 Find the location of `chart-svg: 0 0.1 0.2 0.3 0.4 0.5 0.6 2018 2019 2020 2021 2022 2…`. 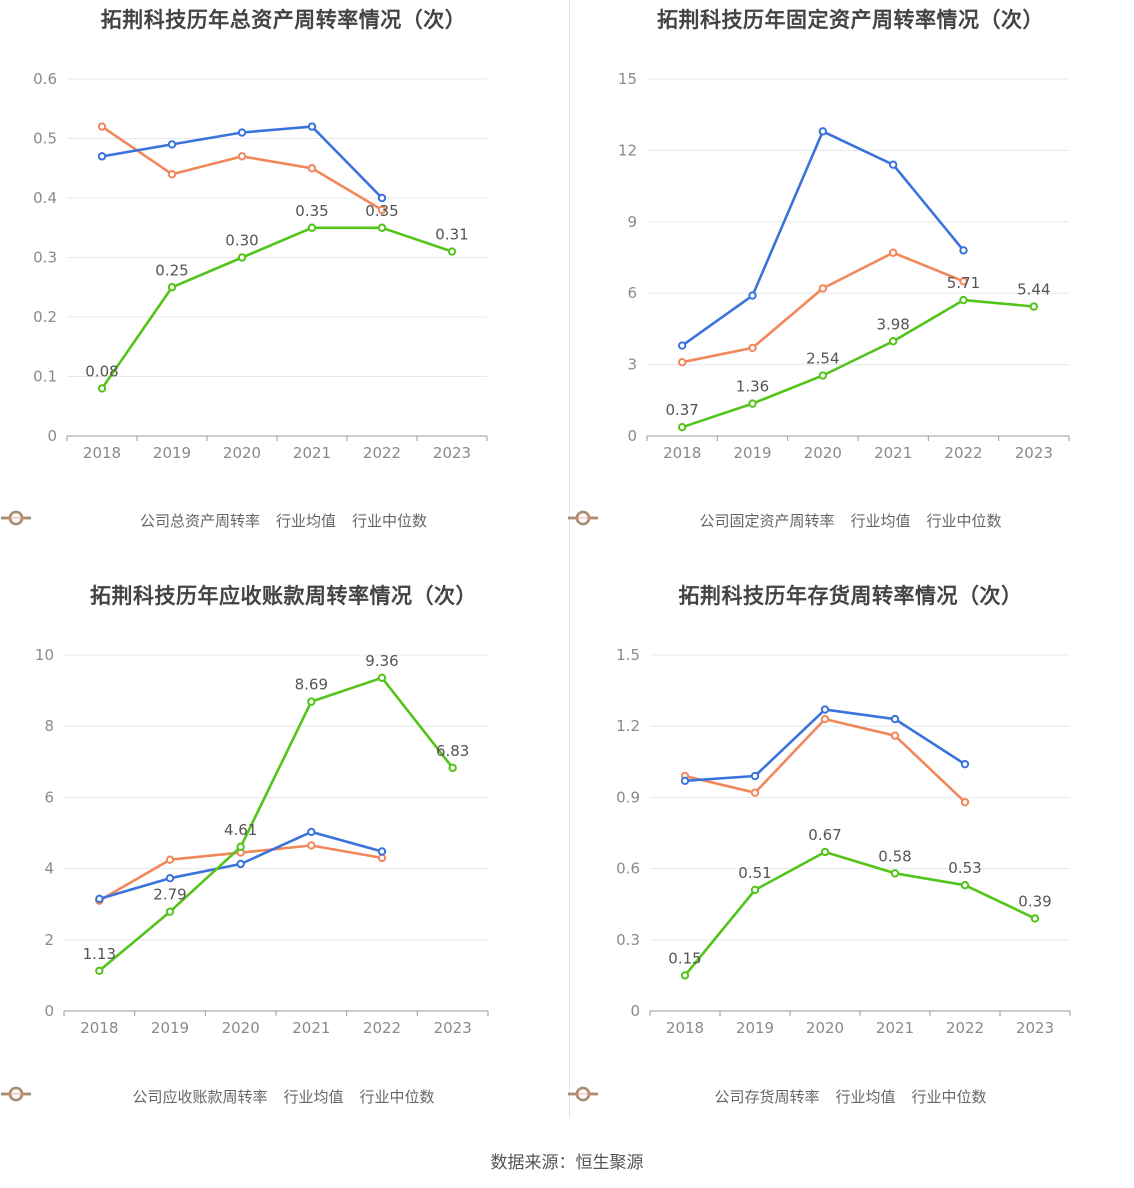

chart-svg: 0 0.1 0.2 0.3 0.4 0.5 0.6 2018 2019 2020 2021 2022 2… is located at coordinates (260, 266).